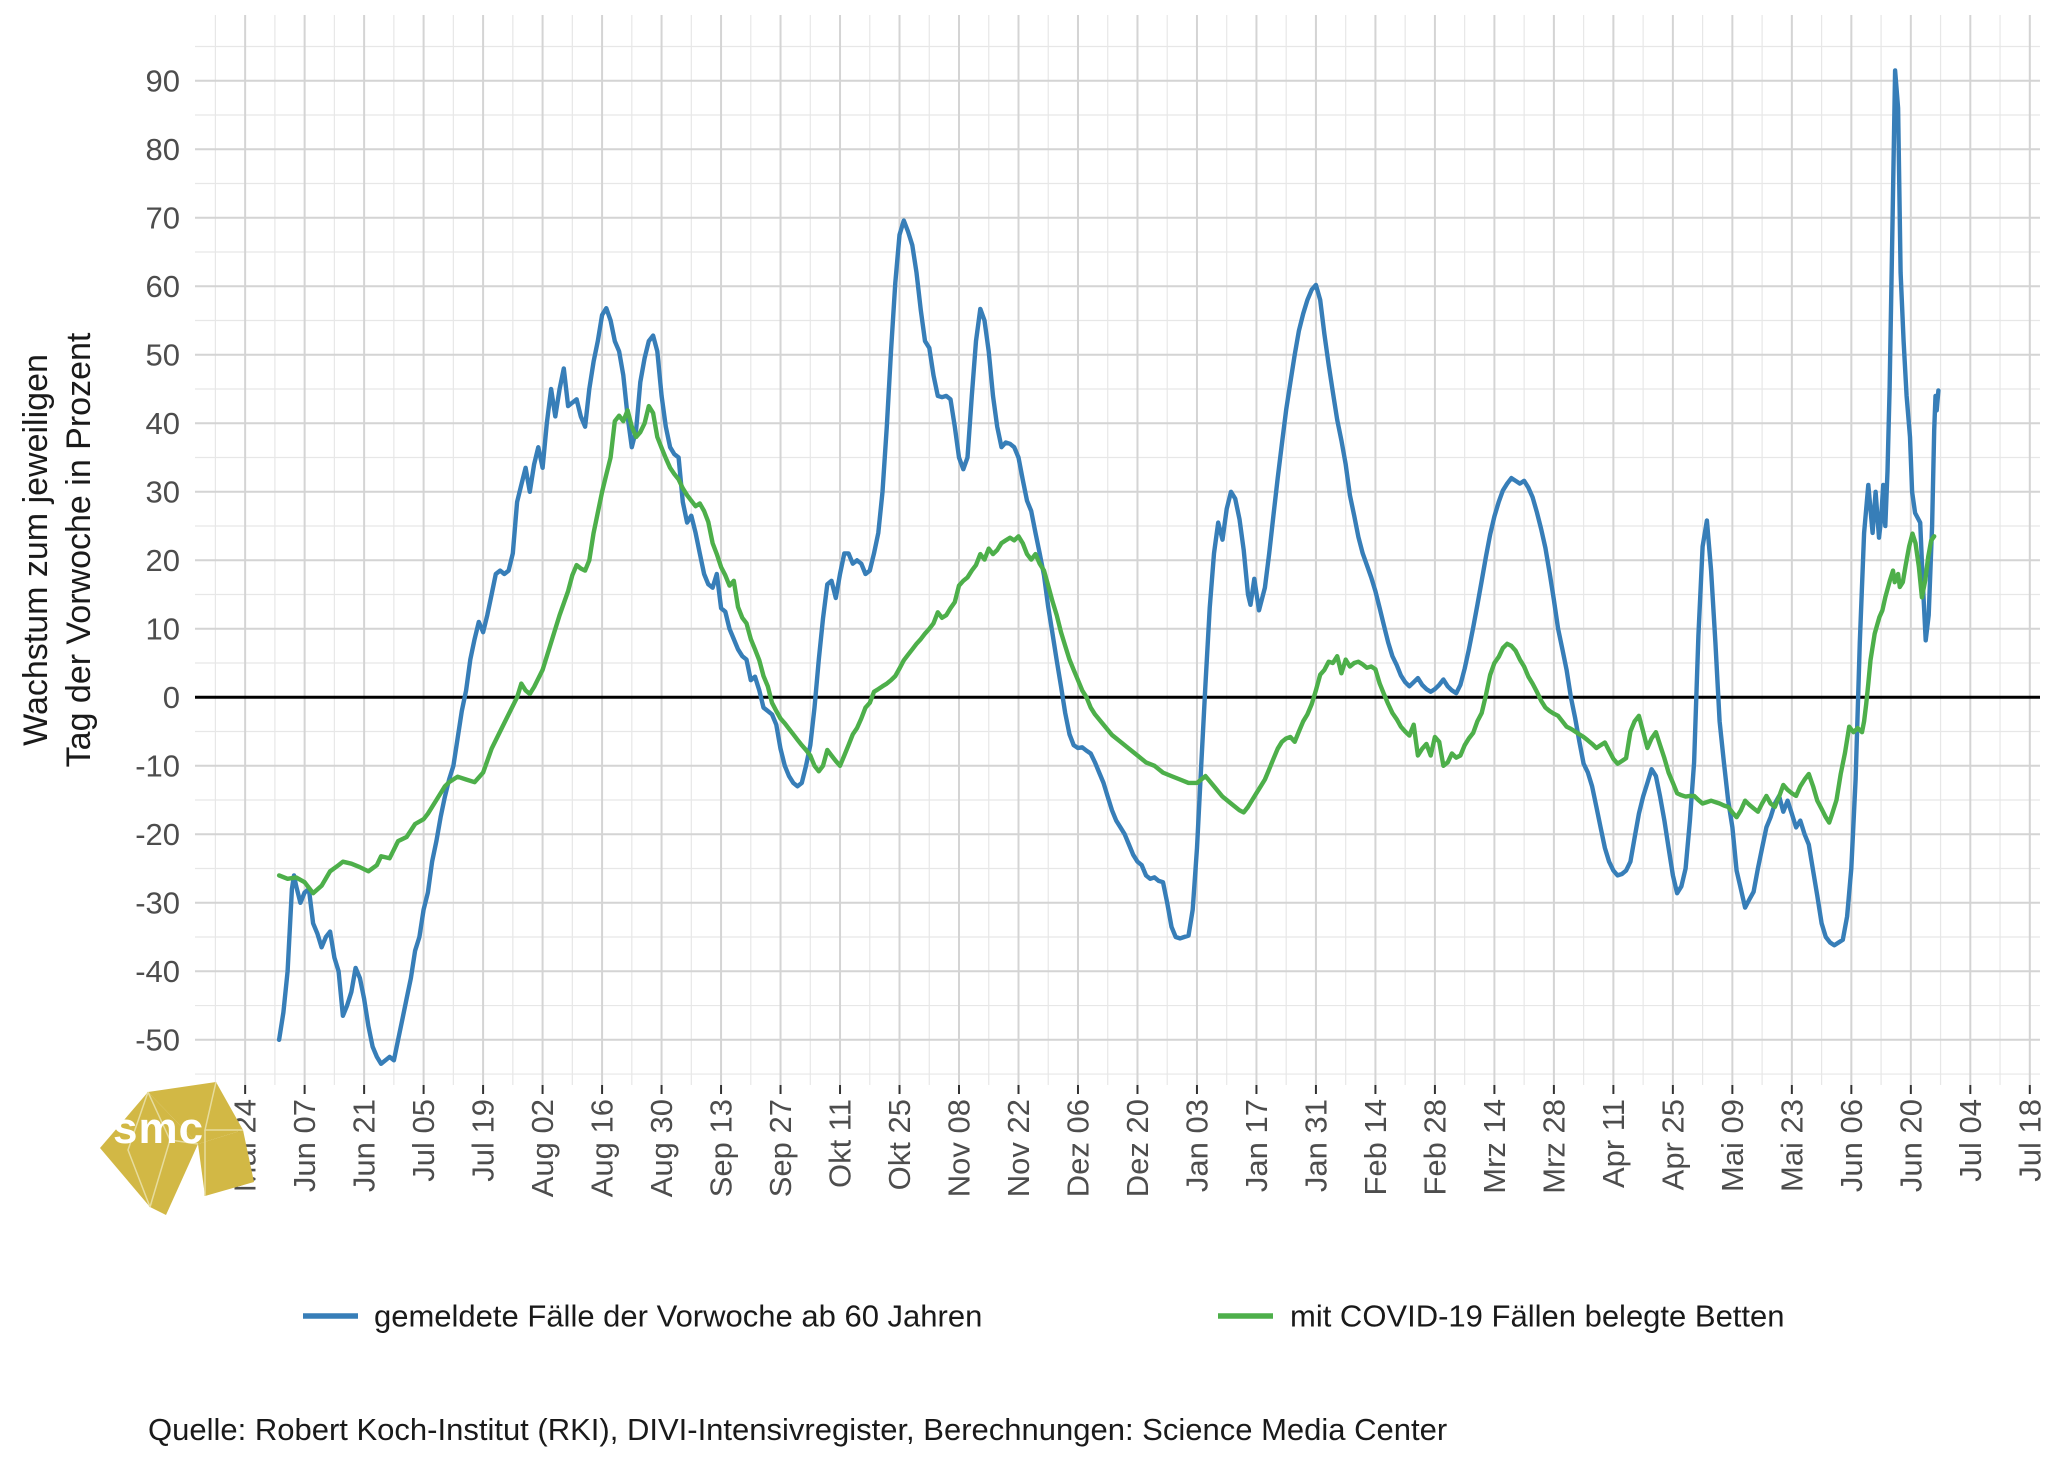 The image size is (2048, 1462). I want to click on x-tick-label: Jul 18, so click(2029, 1140).